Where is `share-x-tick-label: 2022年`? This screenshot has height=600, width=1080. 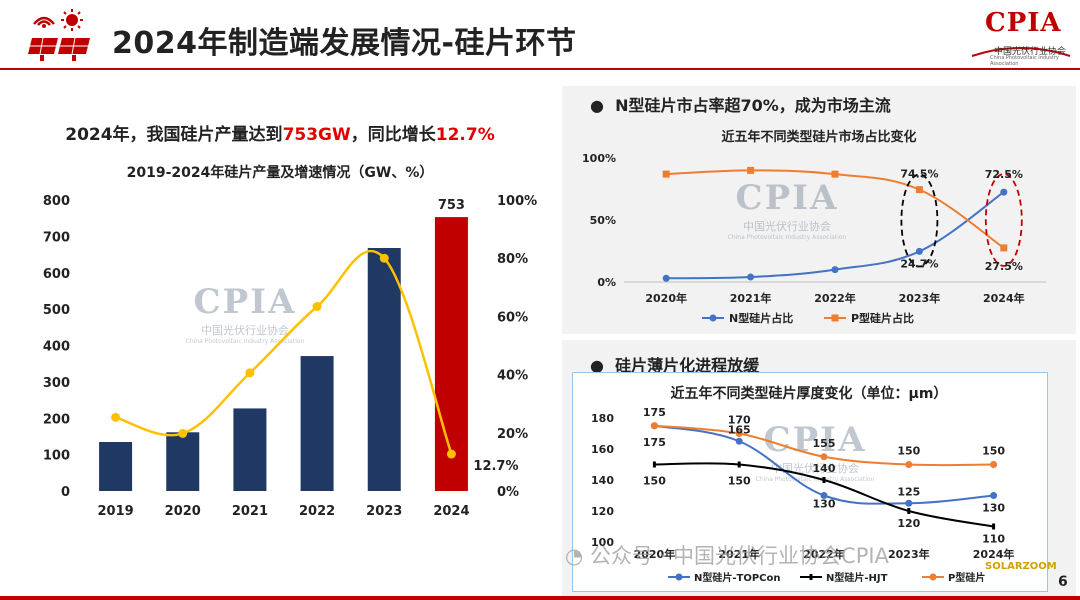 share-x-tick-label: 2022年 is located at coordinates (835, 298).